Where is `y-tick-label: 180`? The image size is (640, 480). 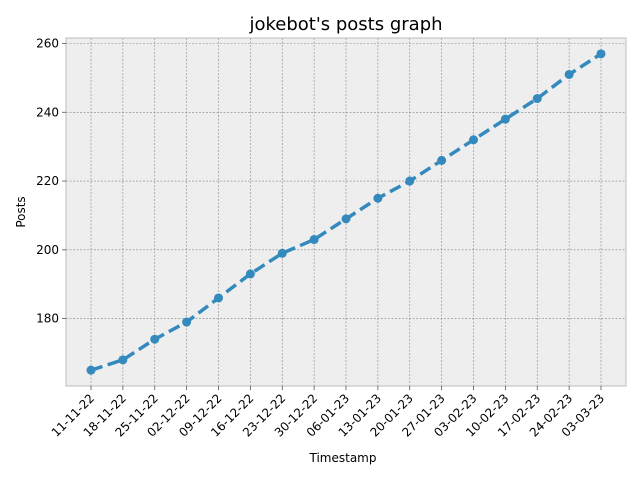 y-tick-label: 180 is located at coordinates (47, 319).